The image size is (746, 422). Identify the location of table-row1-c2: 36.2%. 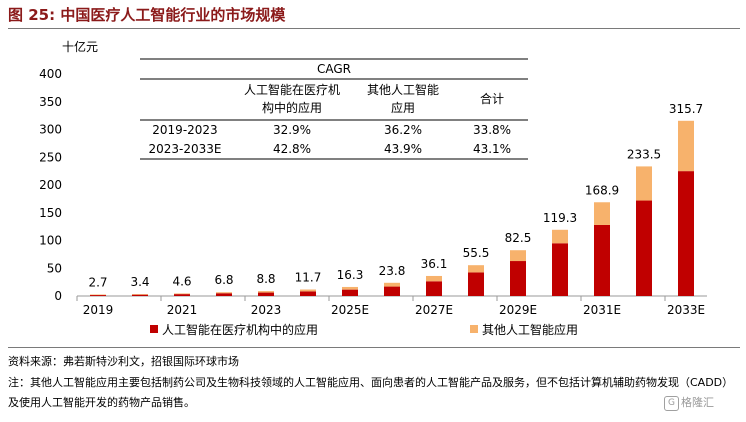
(403, 130).